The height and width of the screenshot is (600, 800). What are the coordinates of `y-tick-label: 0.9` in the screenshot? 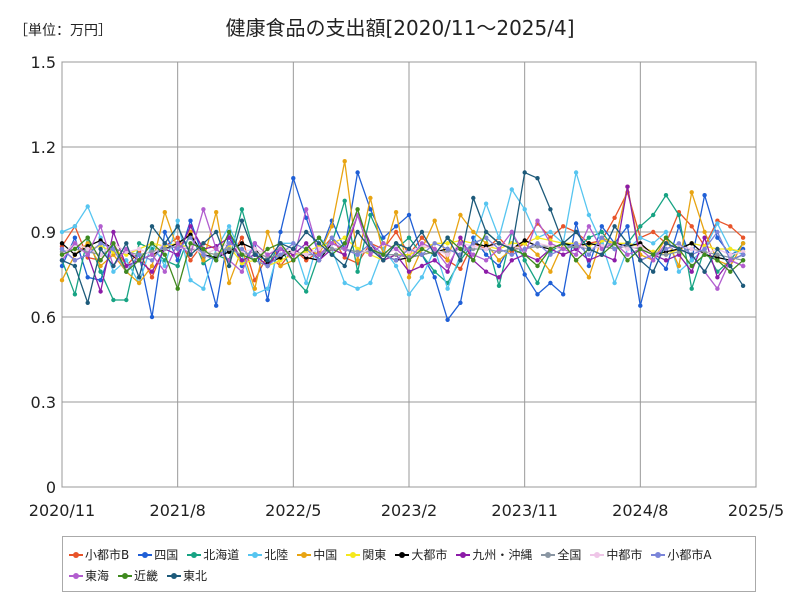 It's located at (43, 232).